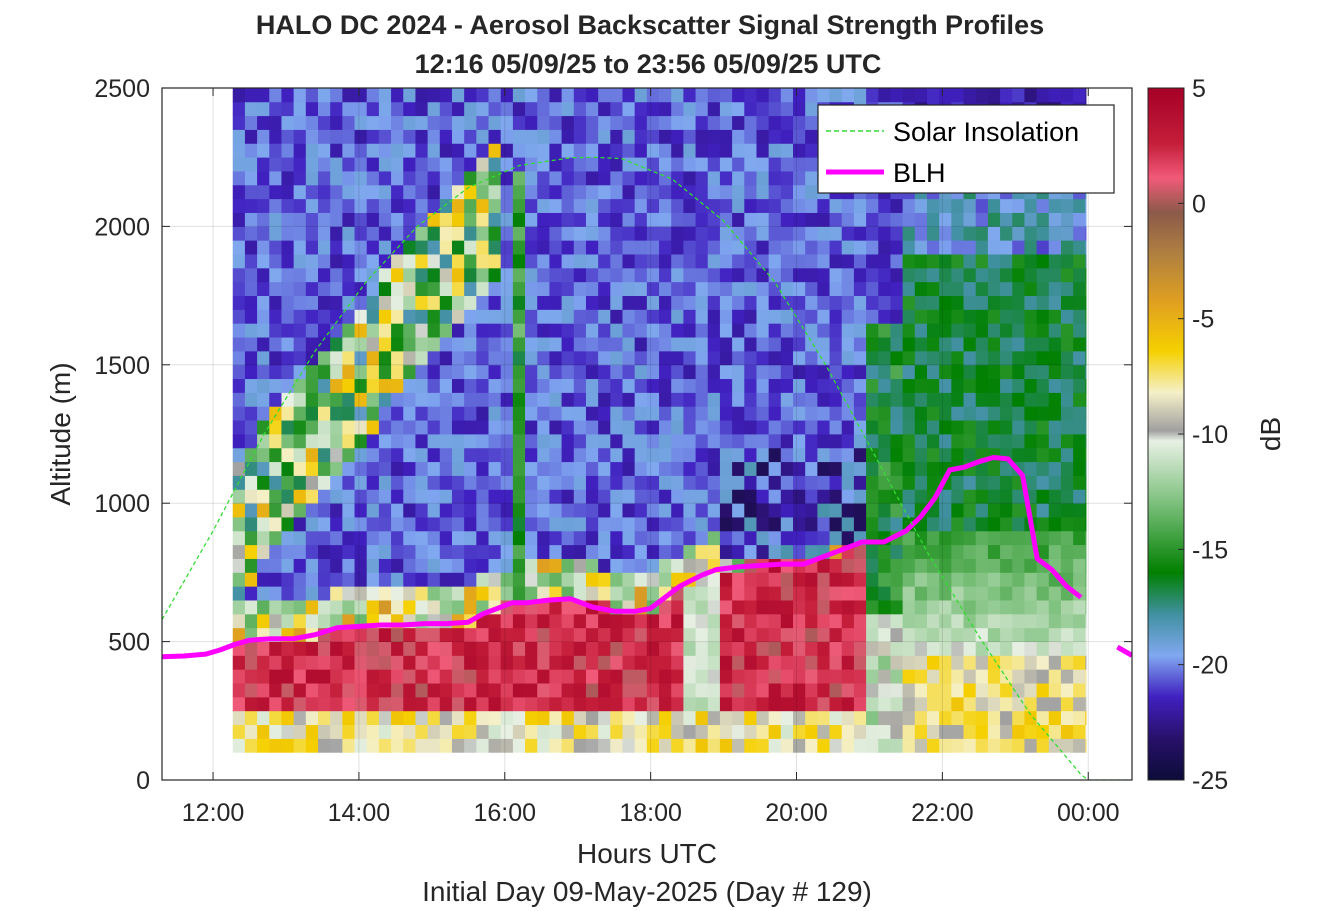 The width and height of the screenshot is (1343, 911). What do you see at coordinates (122, 366) in the screenshot?
I see `y-tick-label: 1500` at bounding box center [122, 366].